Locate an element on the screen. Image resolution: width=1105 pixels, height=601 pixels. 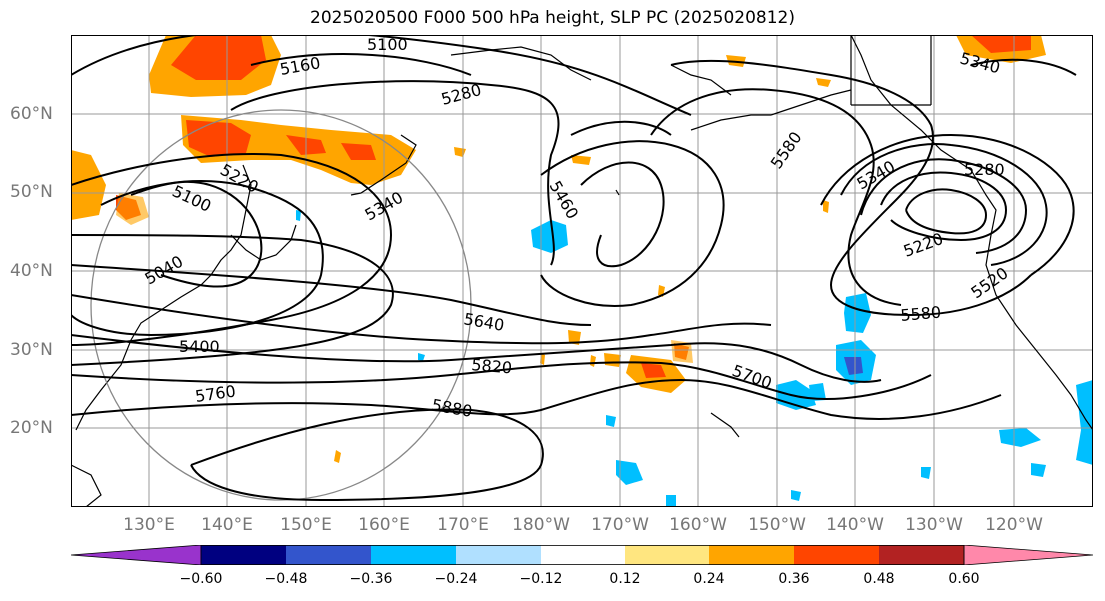
colorbar-tick: −0.60 is located at coordinates (201, 579).